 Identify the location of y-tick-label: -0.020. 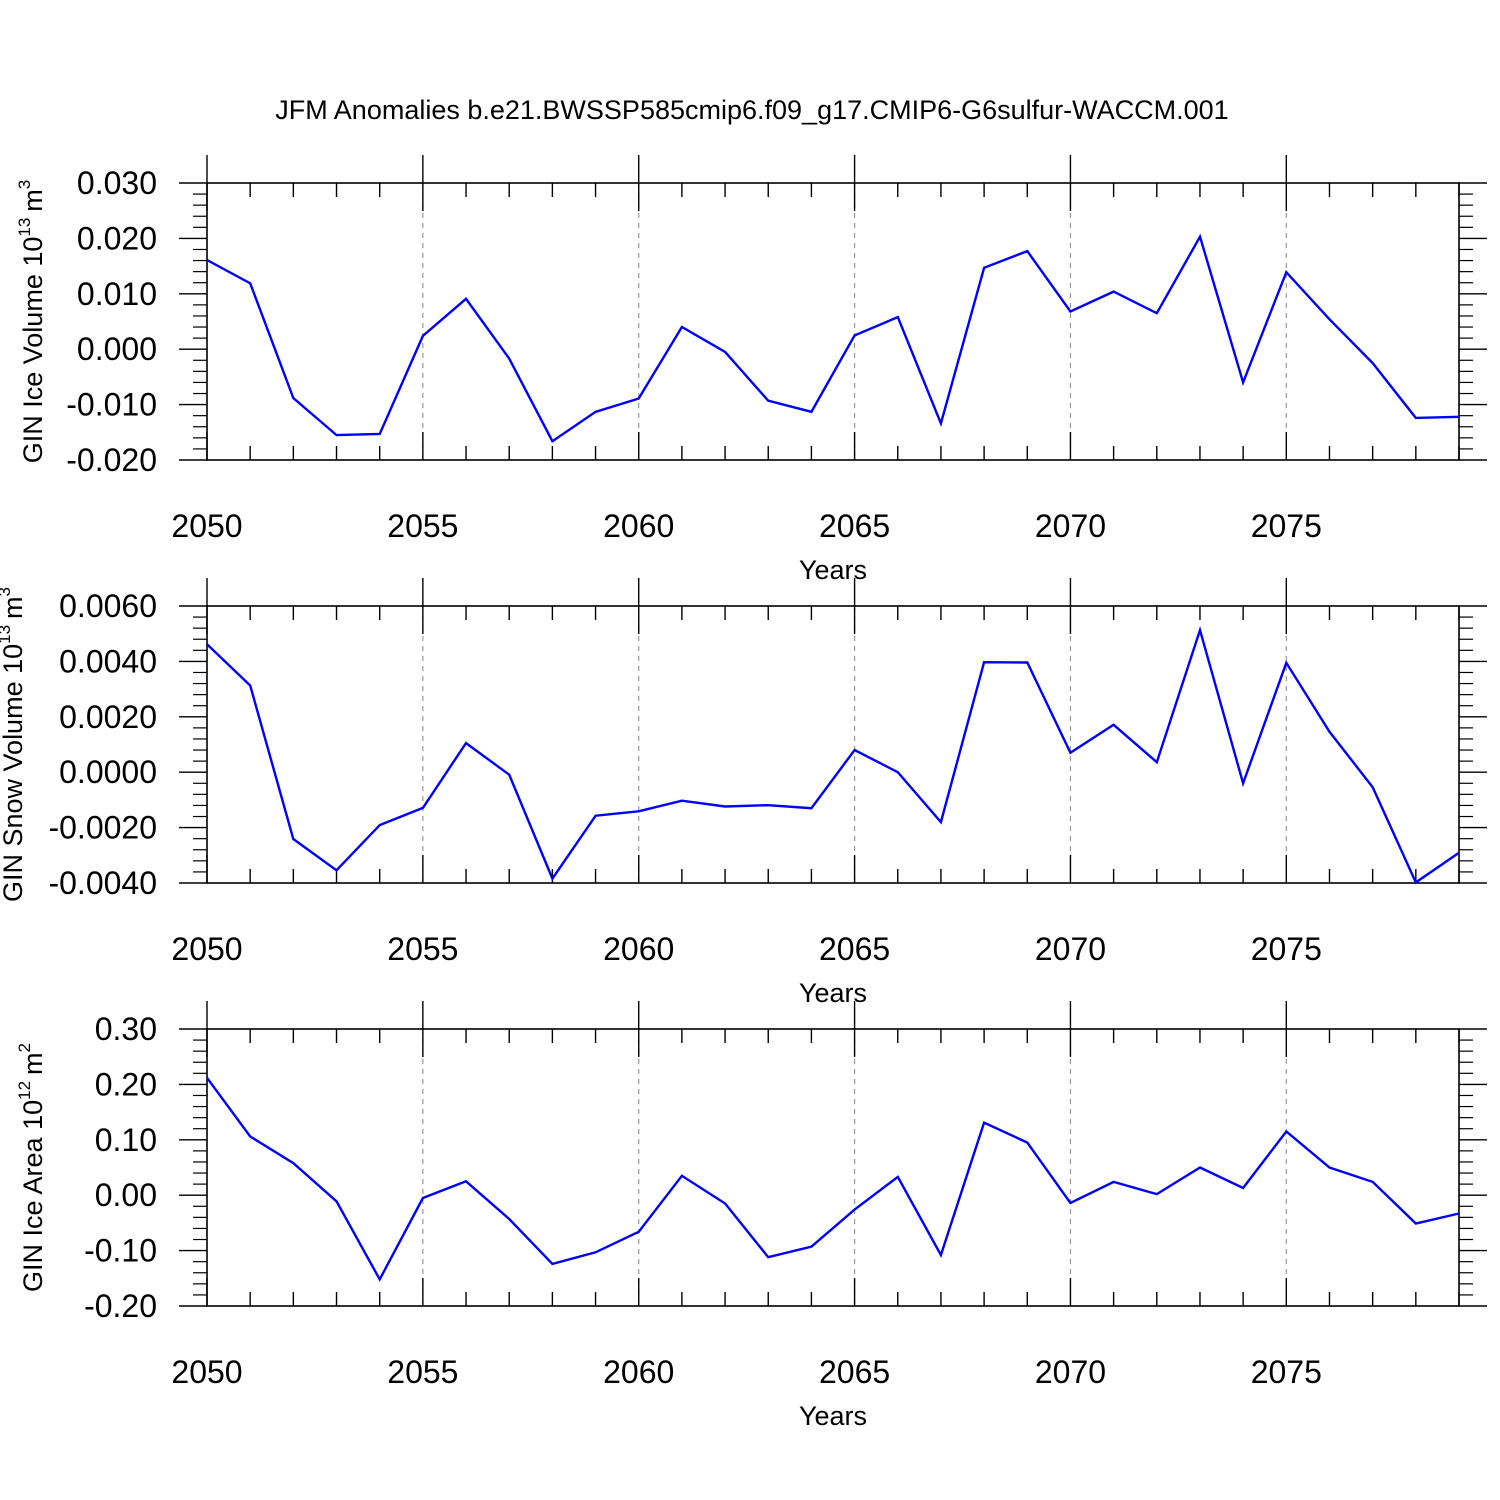
(111, 460).